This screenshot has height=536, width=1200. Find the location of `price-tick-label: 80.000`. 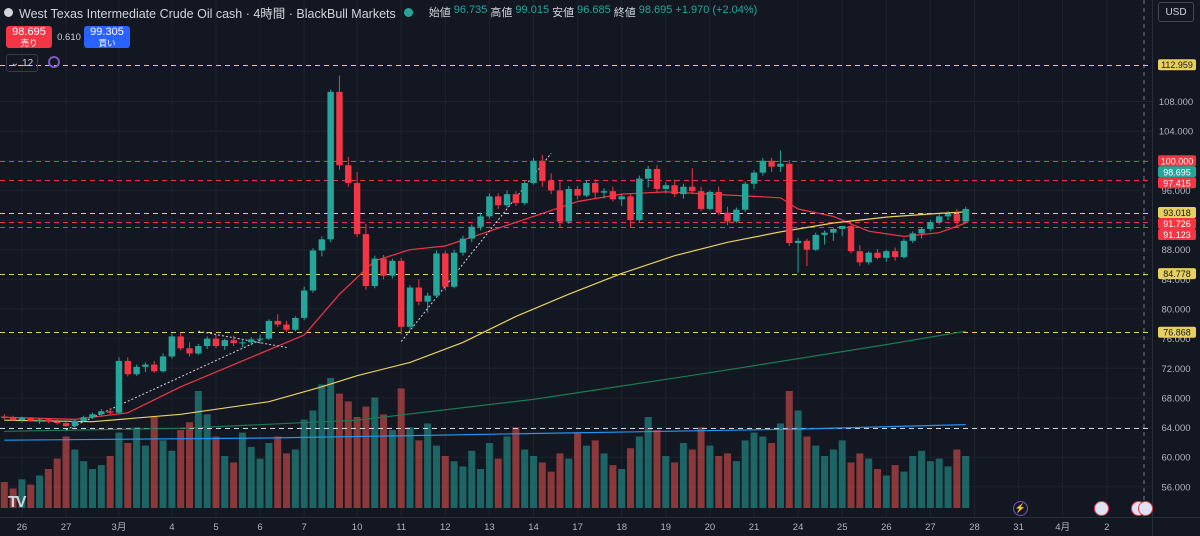

price-tick-label: 80.000 is located at coordinates (1175, 310).